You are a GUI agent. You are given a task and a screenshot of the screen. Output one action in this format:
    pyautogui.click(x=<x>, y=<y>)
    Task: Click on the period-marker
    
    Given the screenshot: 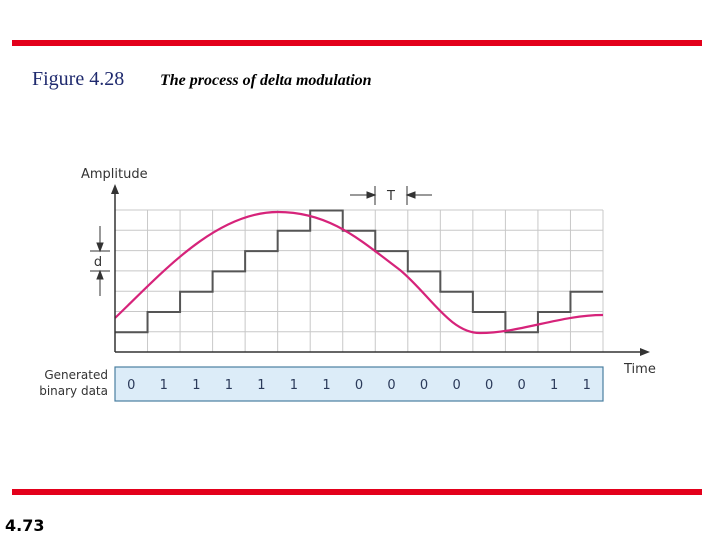 What is the action you would take?
    pyautogui.click(x=391, y=195)
    